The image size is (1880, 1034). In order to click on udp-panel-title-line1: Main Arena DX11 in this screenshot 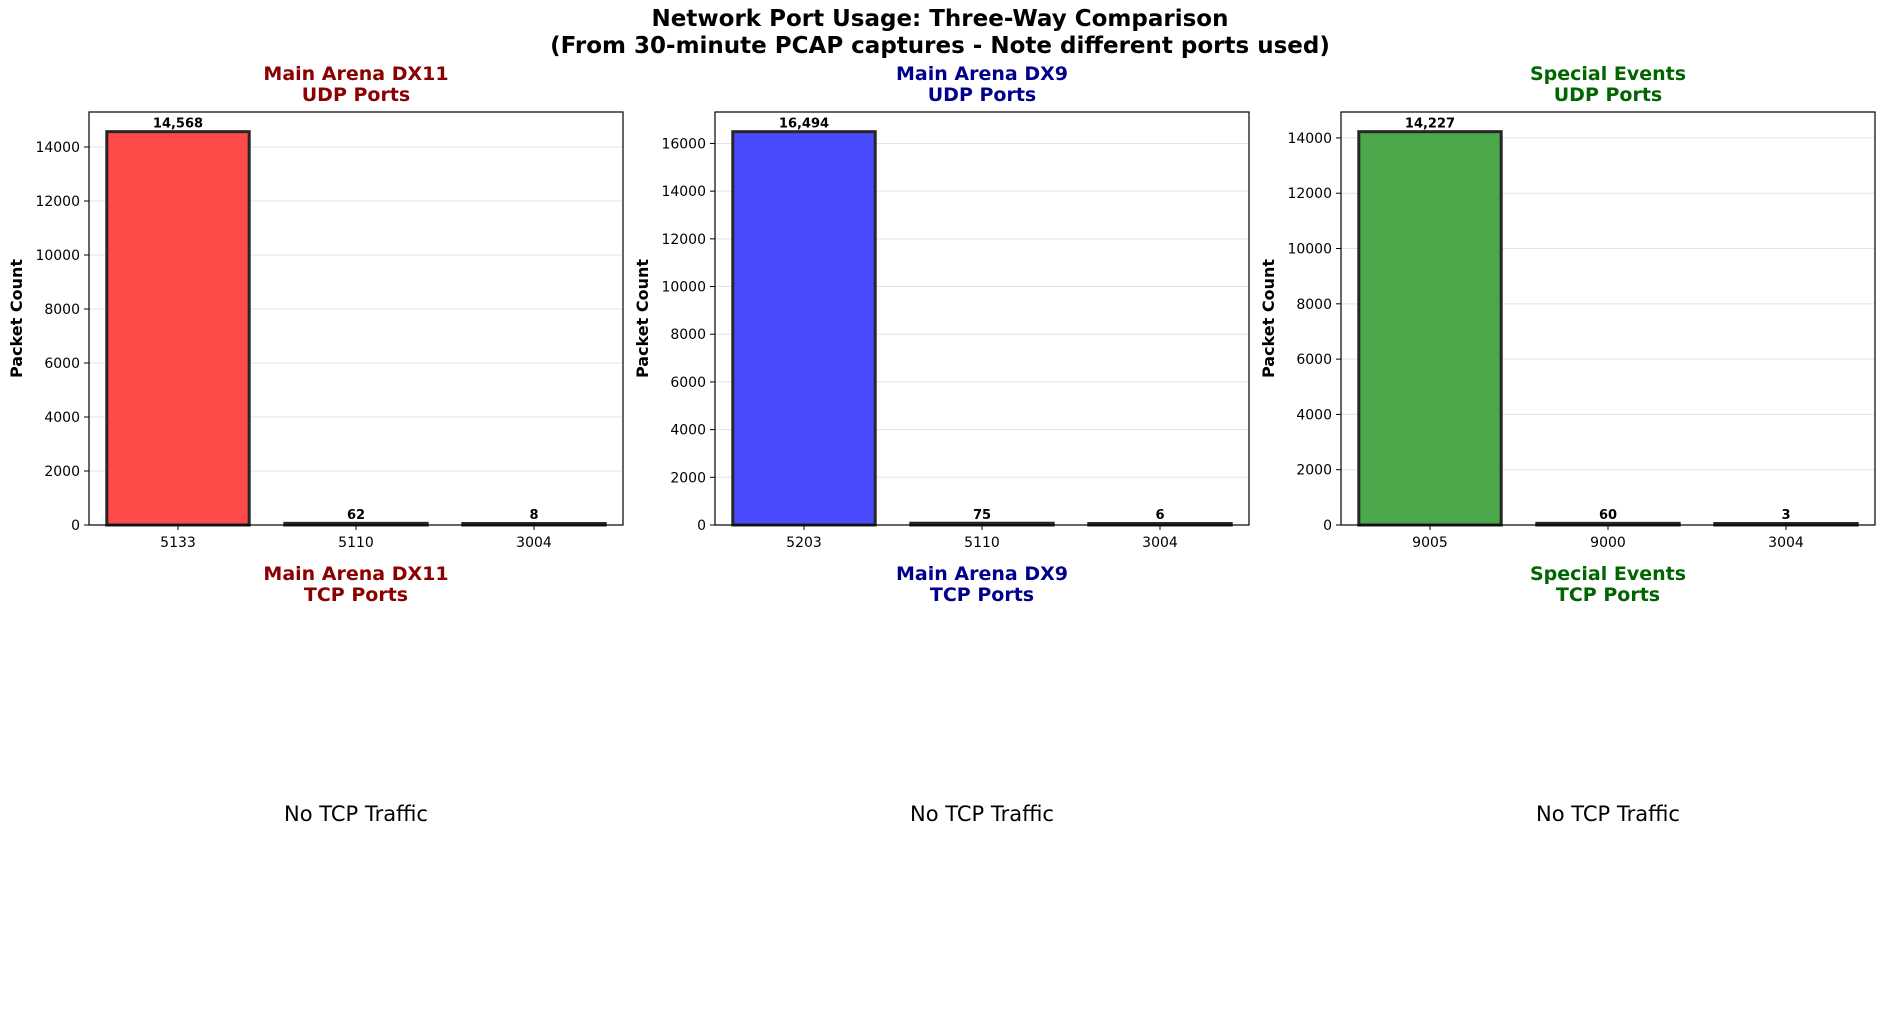, I will do `click(356, 74)`.